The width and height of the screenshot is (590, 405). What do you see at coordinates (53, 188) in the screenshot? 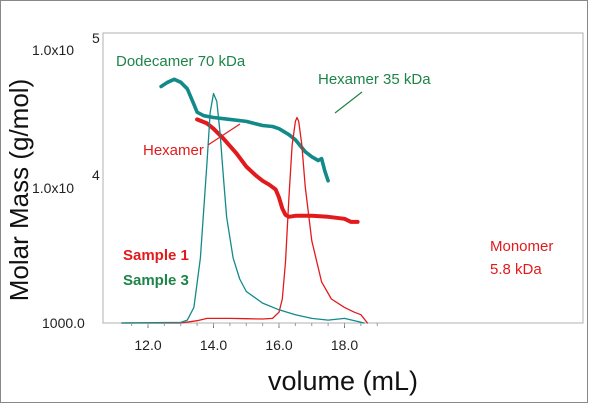
I see `y-tick-label-mid: 1.0x10` at bounding box center [53, 188].